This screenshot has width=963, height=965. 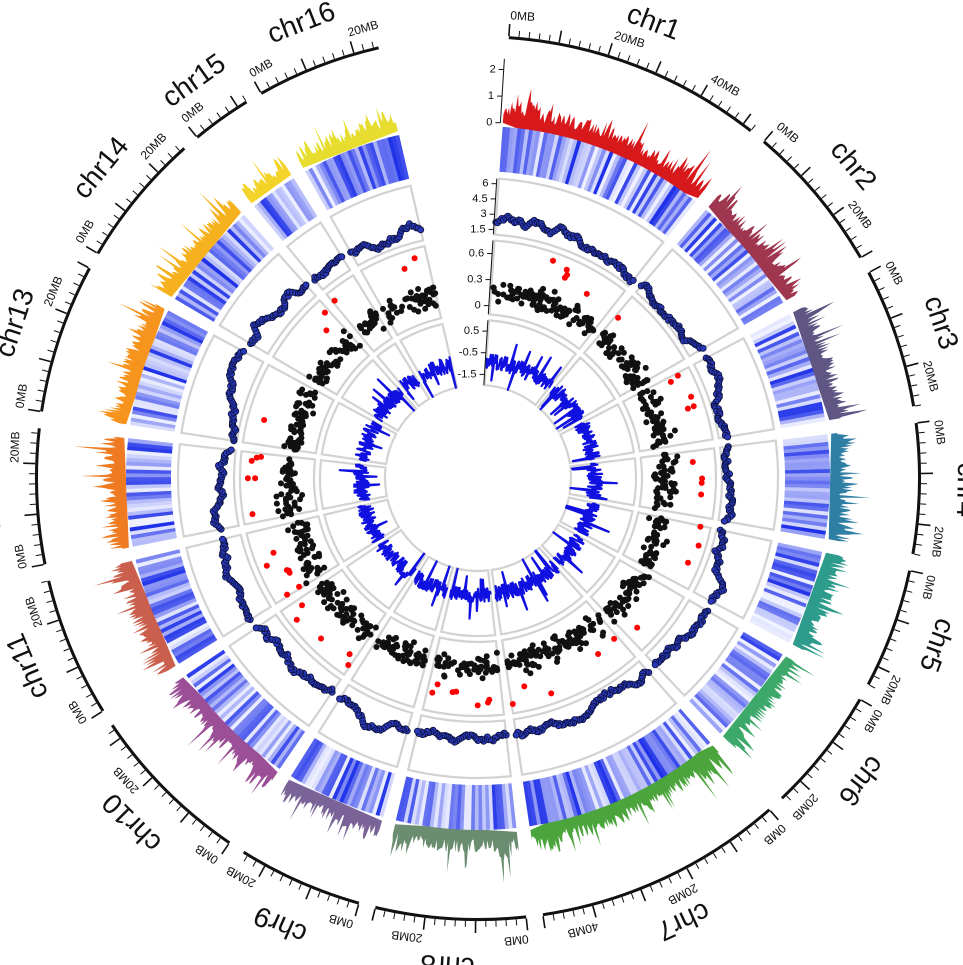 I want to click on chr13-axis-tick, so click(x=45, y=370).